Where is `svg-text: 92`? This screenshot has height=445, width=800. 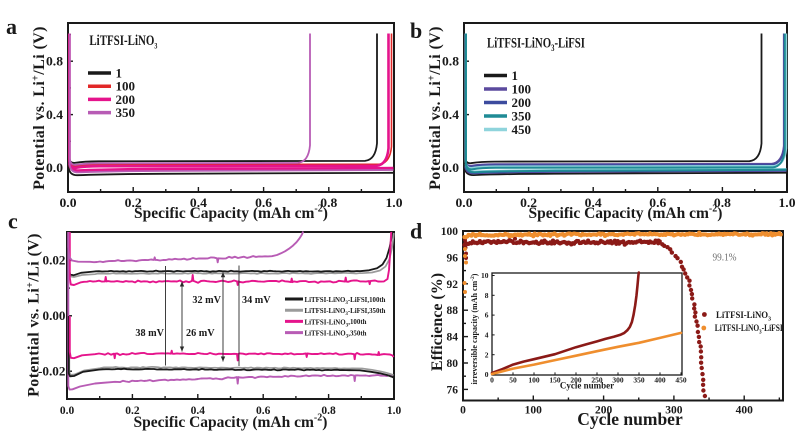
svg-text: 92 is located at coordinates (453, 285).